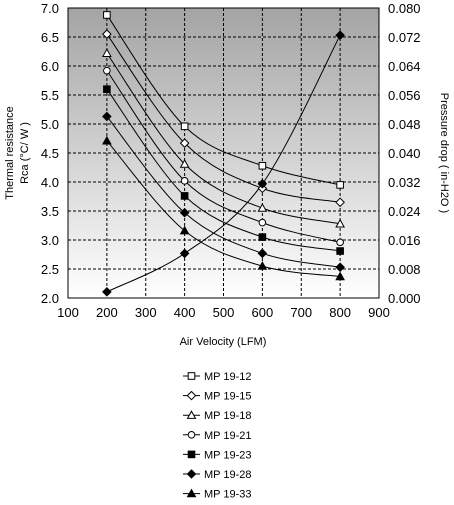 The width and height of the screenshot is (454, 505). I want to click on left-tick-label: 4.5, so click(50, 153).